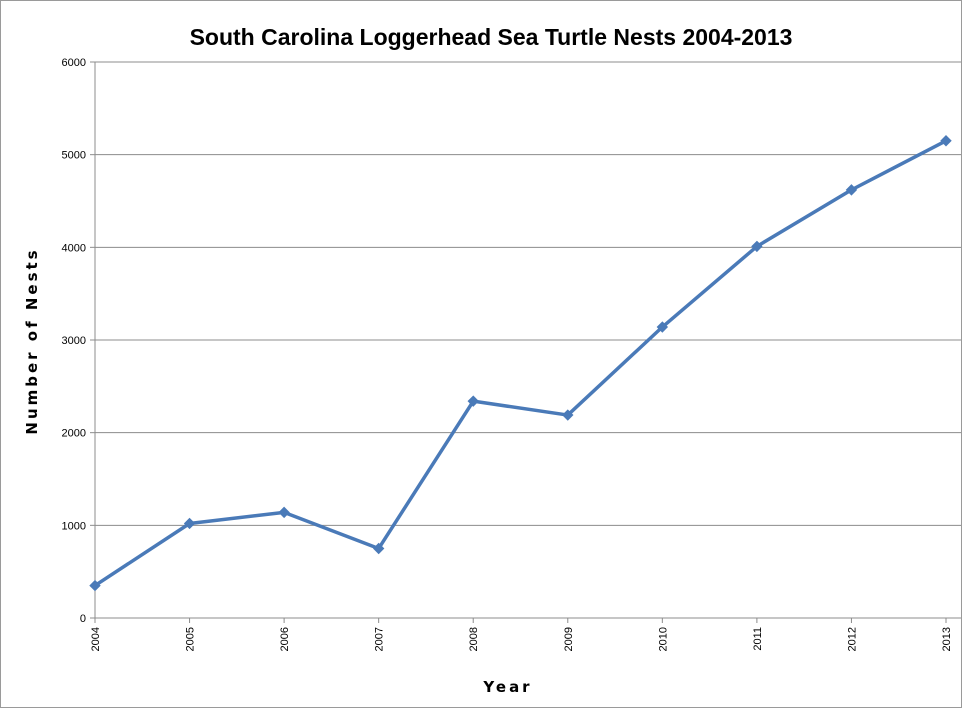 The image size is (962, 708). Describe the element at coordinates (74, 156) in the screenshot. I see `y-tick-label: 5000` at that location.